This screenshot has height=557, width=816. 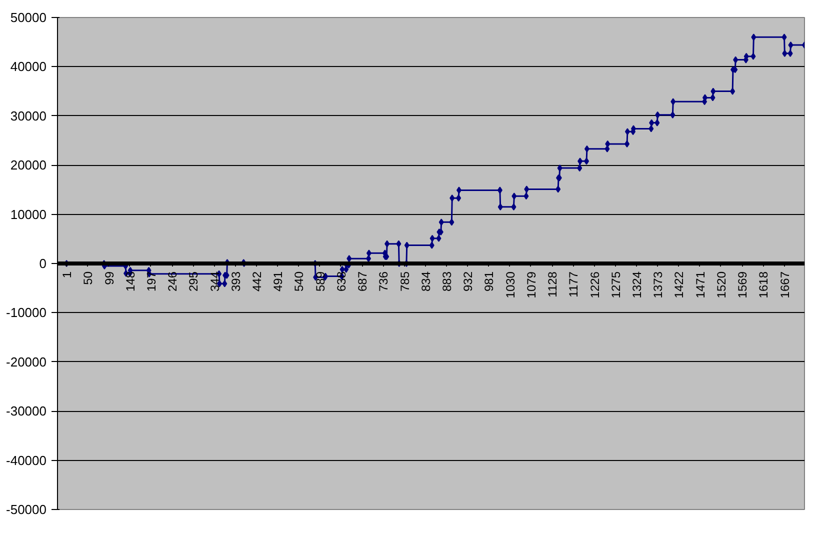 What do you see at coordinates (28, 66) in the screenshot?
I see `y-tick-label: 40000` at bounding box center [28, 66].